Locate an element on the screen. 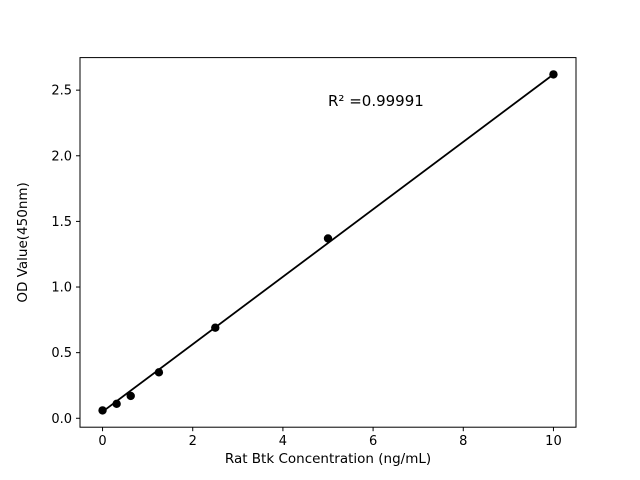 This screenshot has width=640, height=480. x-tick-label: 2 is located at coordinates (193, 441).